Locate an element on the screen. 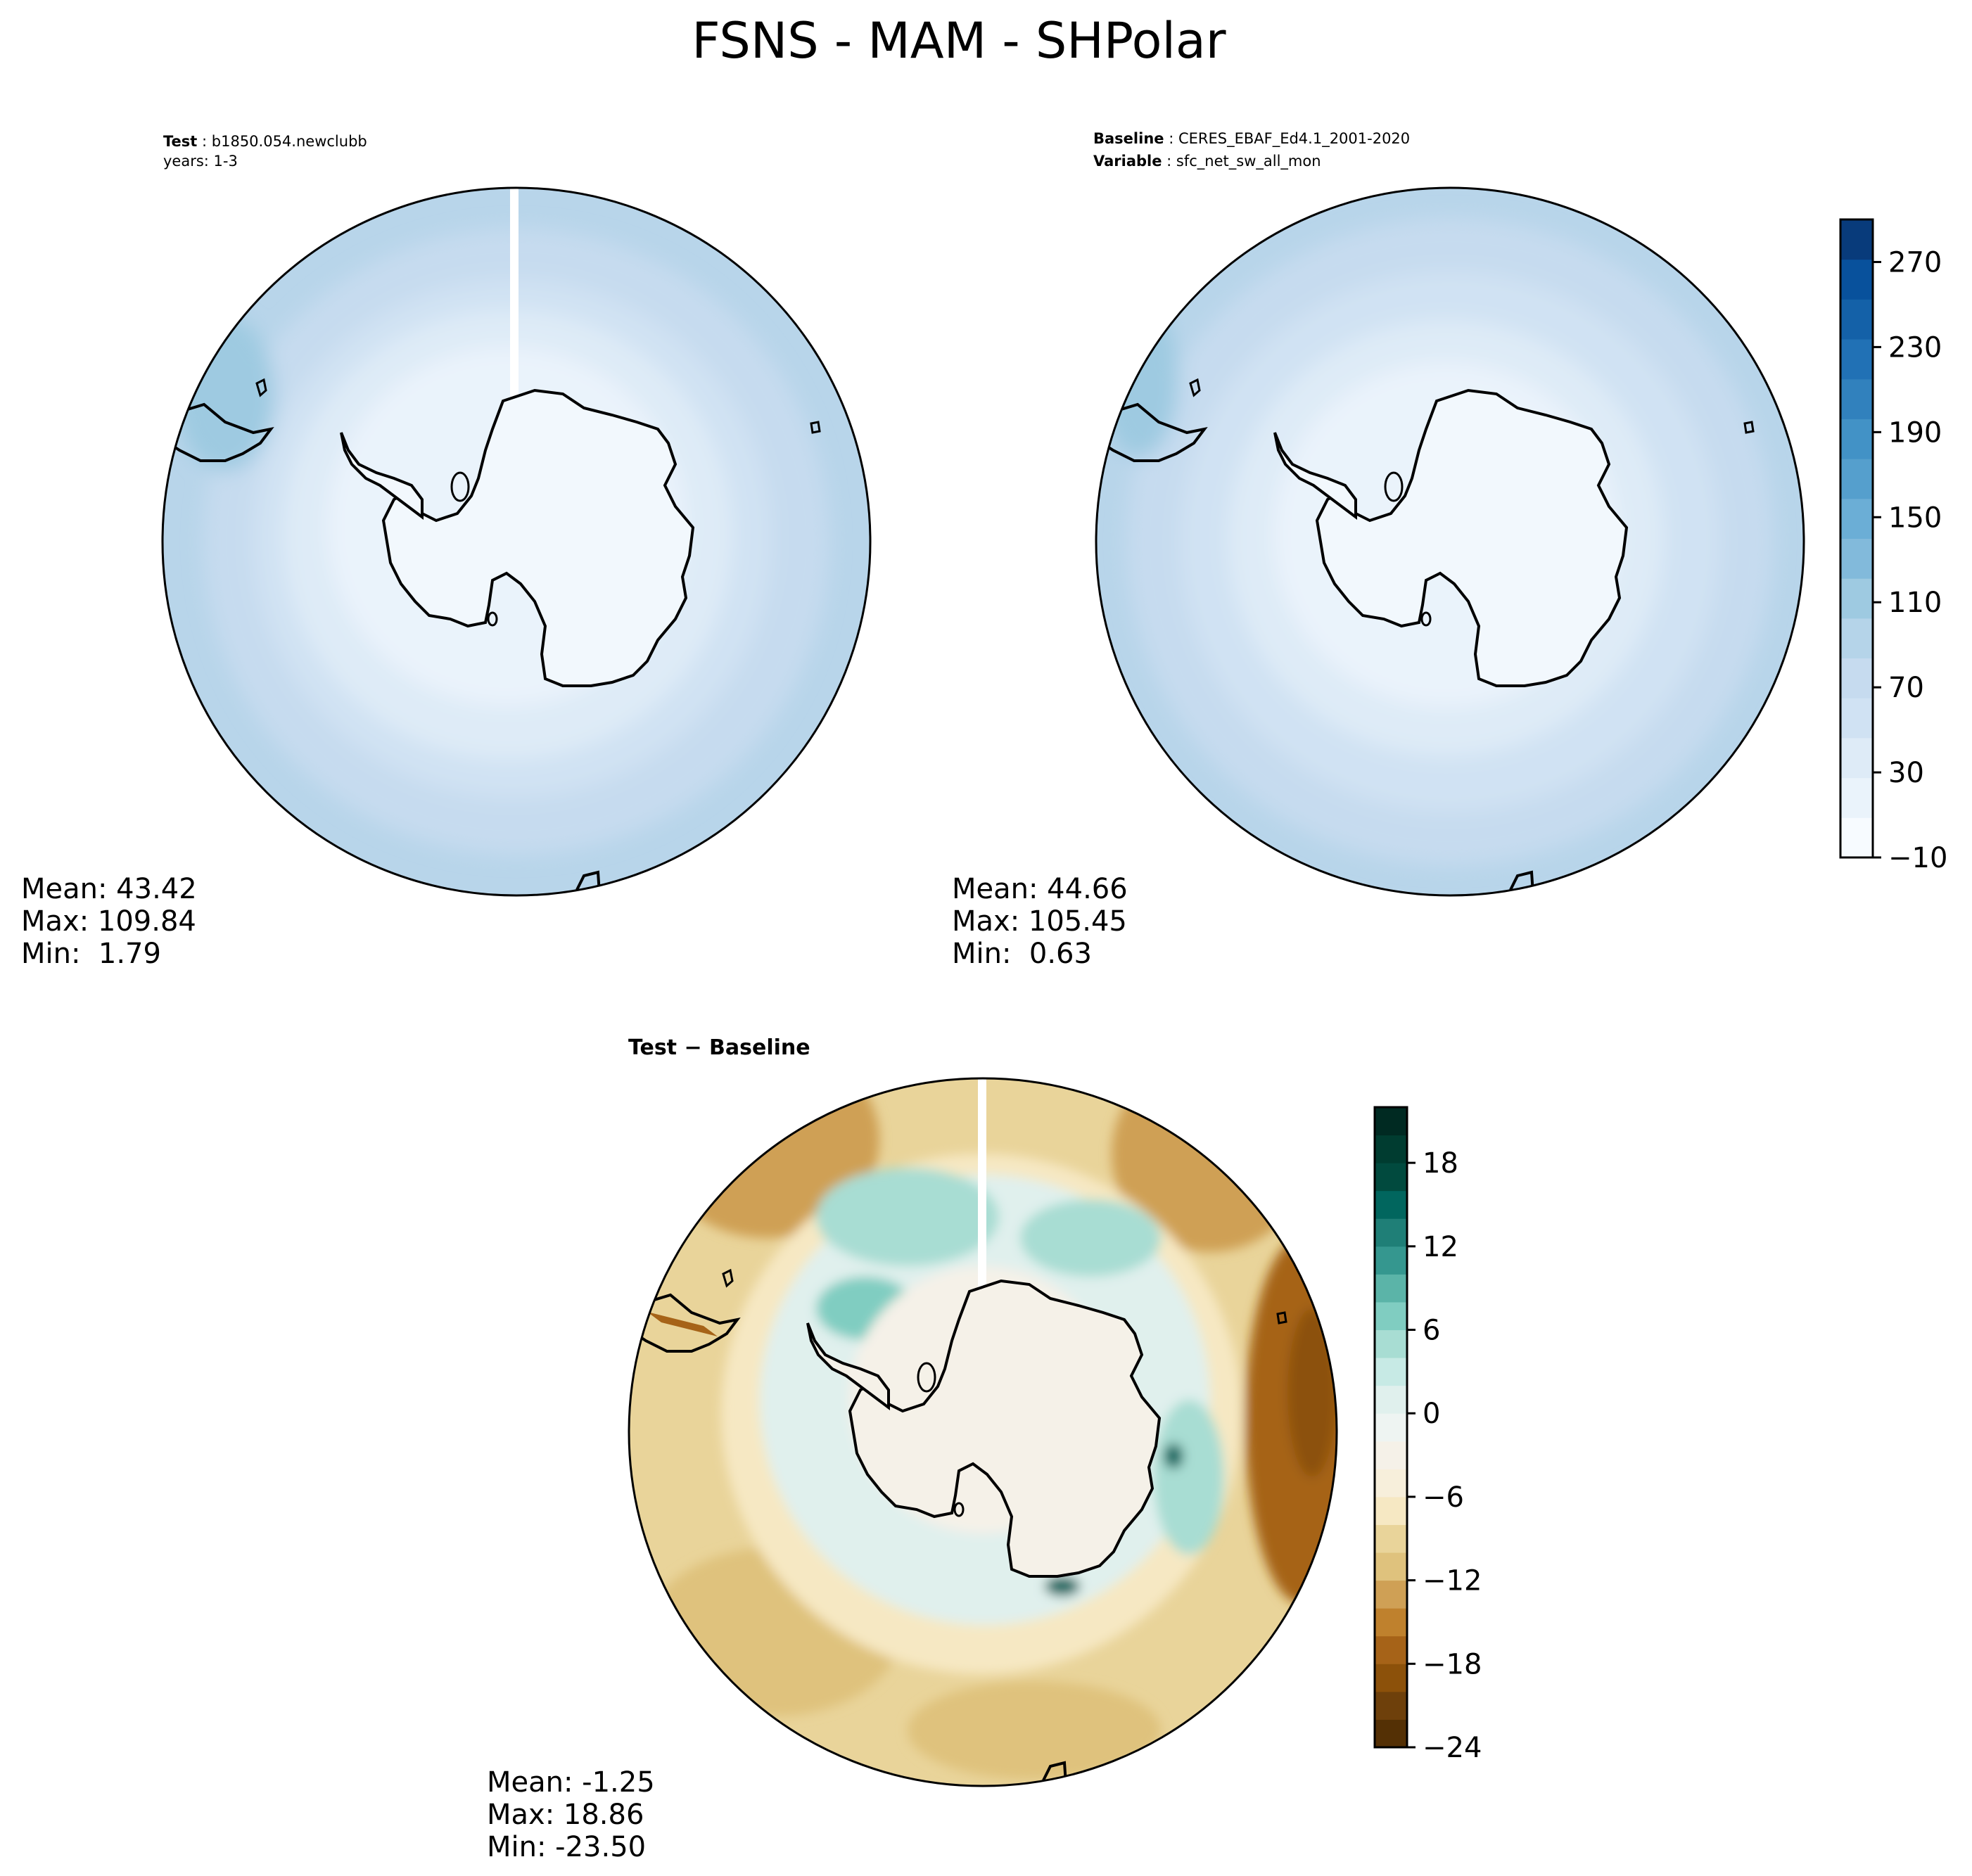  colorbar-main-tick-label: 110 is located at coordinates (1915, 603).